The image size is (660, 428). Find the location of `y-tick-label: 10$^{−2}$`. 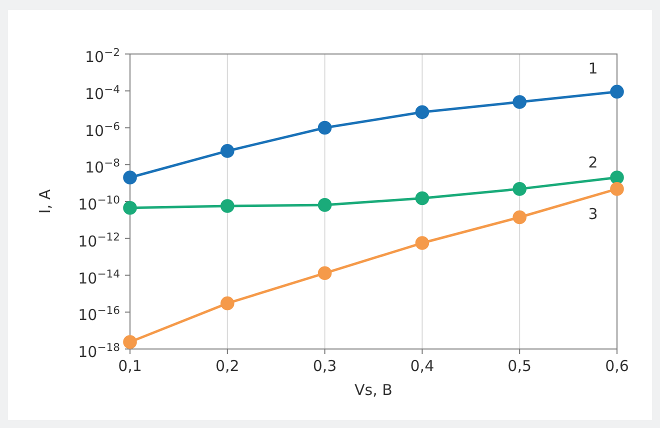

y-tick-label: 10$^{−2}$ is located at coordinates (102, 56).